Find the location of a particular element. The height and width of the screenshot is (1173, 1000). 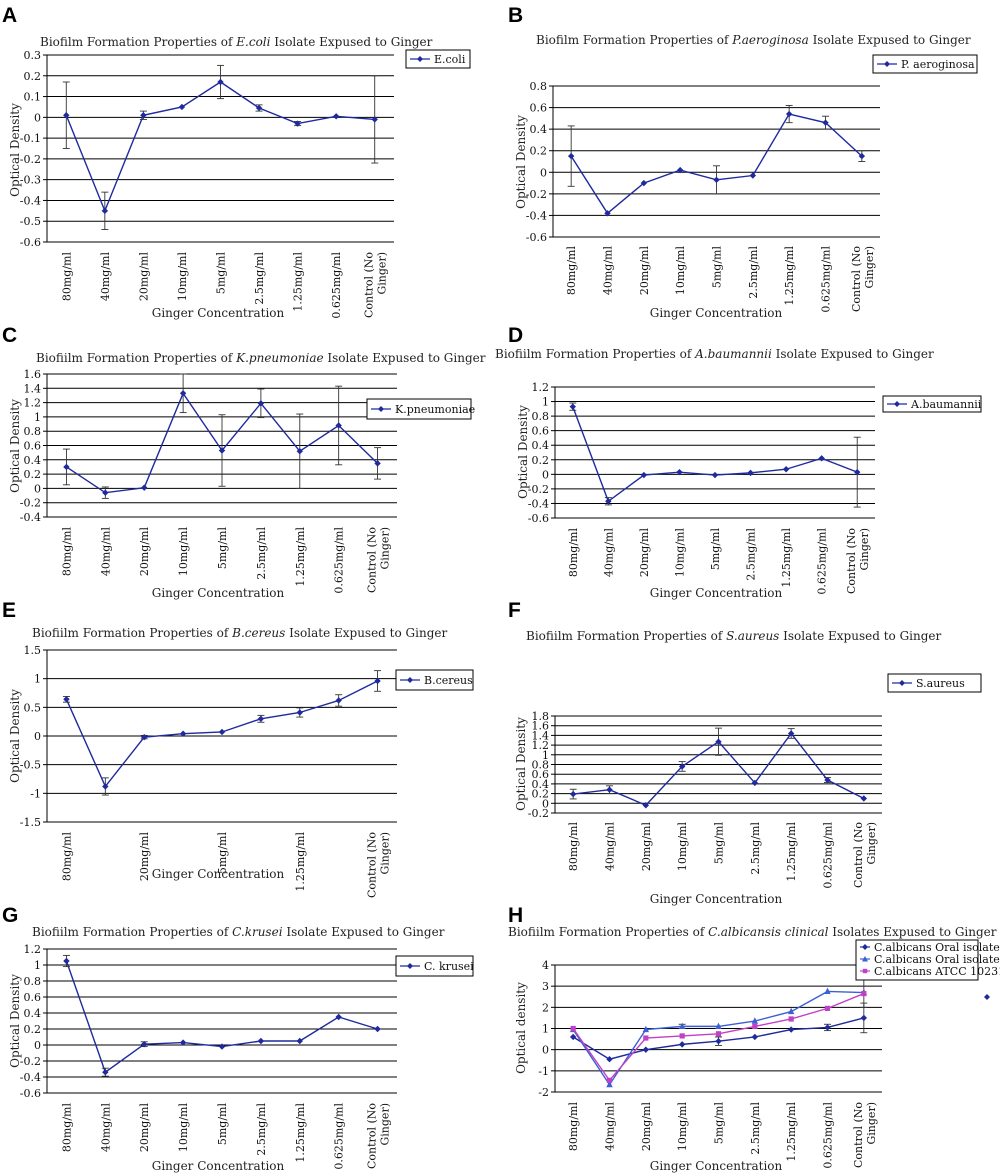

panel-letter: G is located at coordinates (10, 915).